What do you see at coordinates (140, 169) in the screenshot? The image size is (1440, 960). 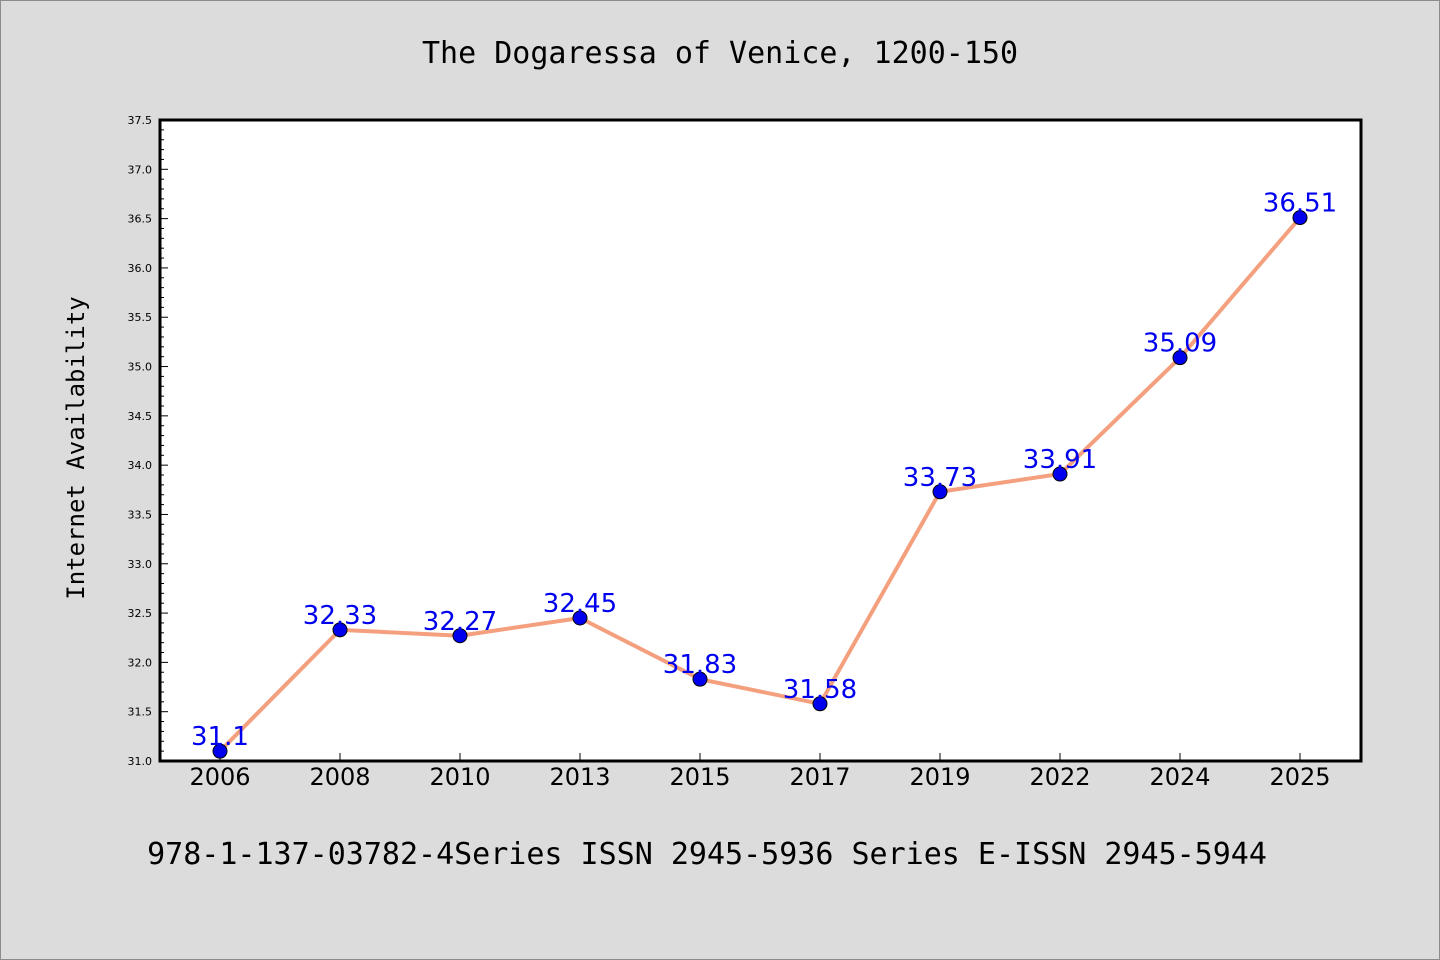 I see `y-tick-label: 37.0` at bounding box center [140, 169].